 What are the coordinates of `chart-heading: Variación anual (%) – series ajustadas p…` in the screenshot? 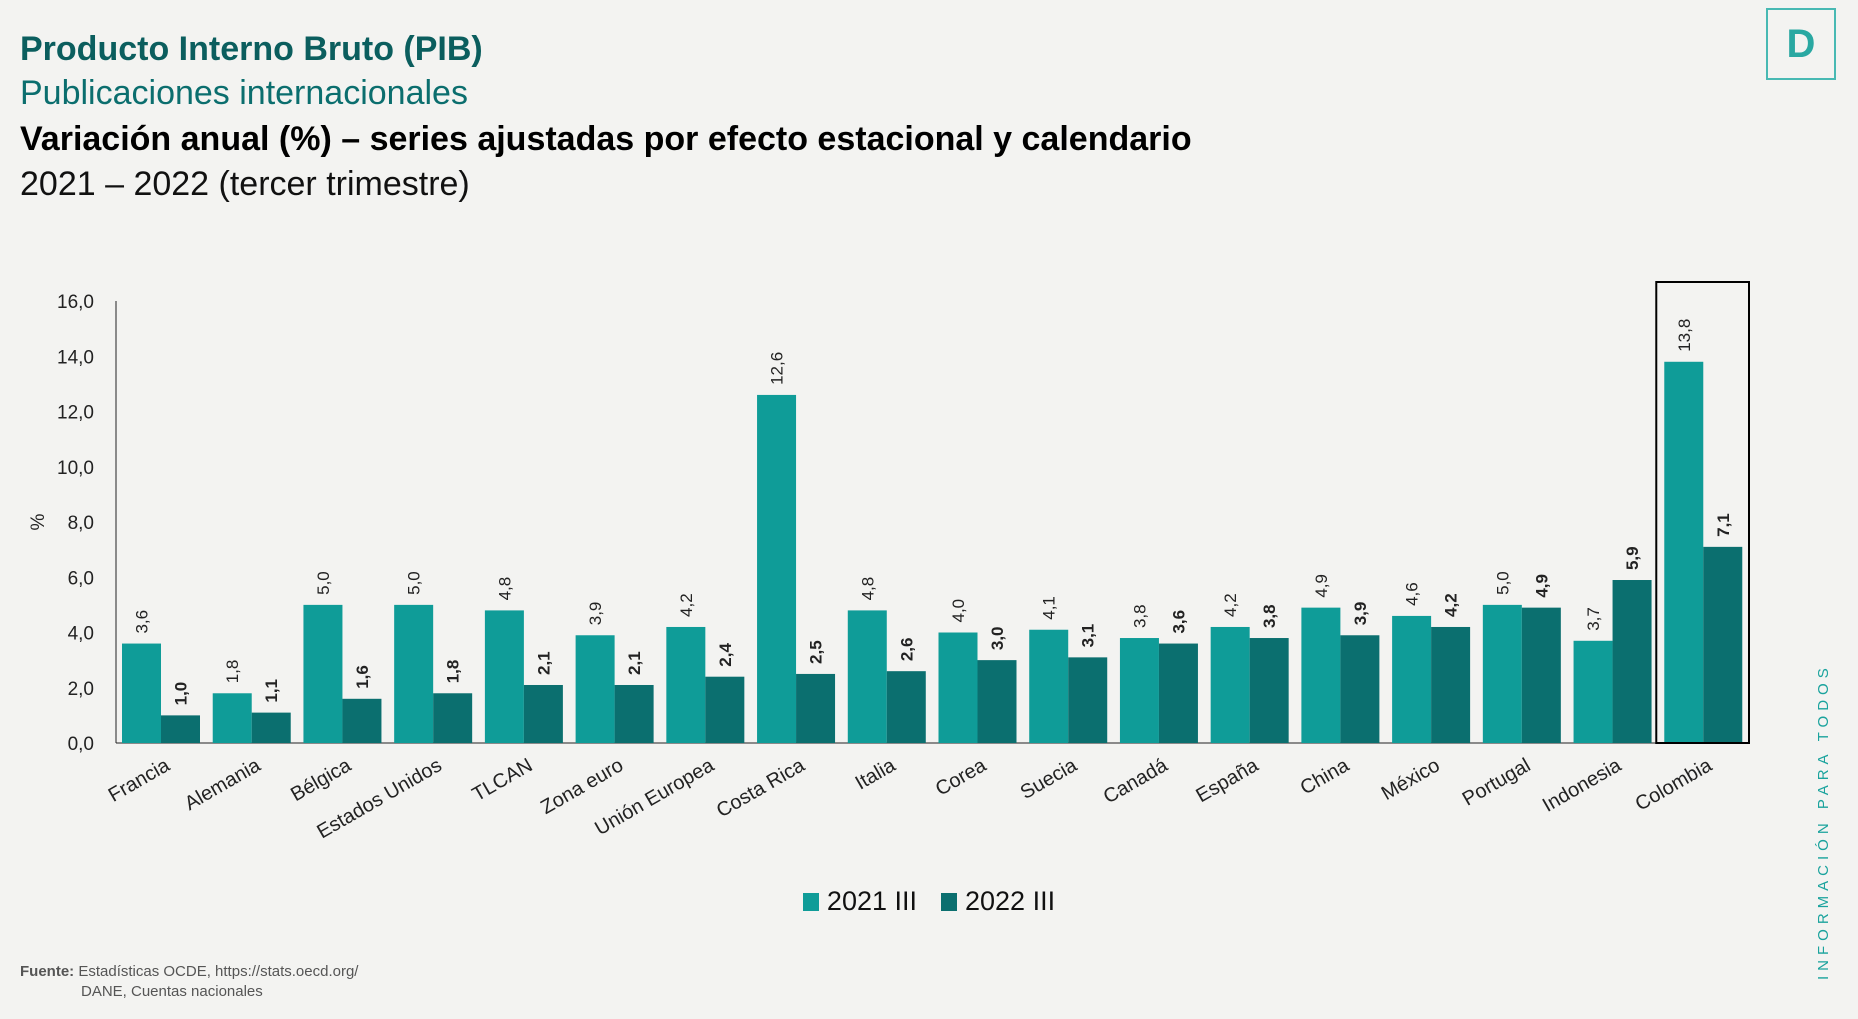 It's located at (606, 139).